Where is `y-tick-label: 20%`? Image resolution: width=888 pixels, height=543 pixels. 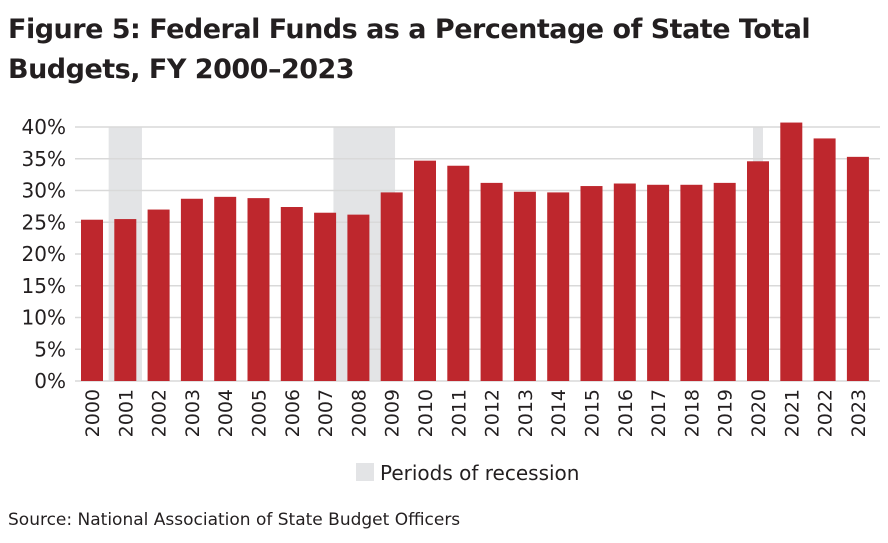
y-tick-label: 20% is located at coordinates (44, 254).